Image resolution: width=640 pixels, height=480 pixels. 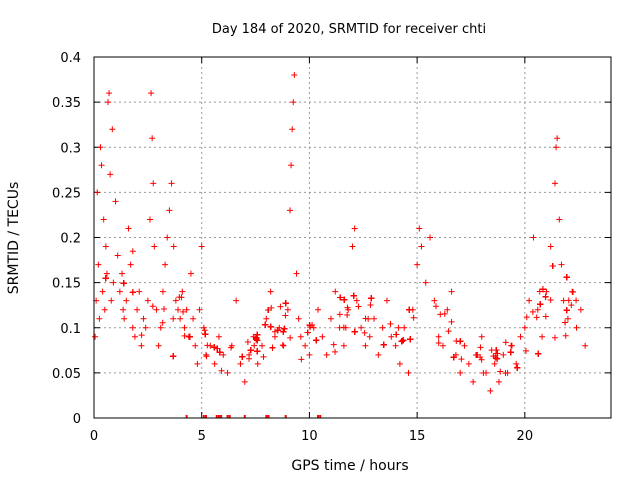 I want to click on y-tick-label: 0.25, so click(x=66, y=193).